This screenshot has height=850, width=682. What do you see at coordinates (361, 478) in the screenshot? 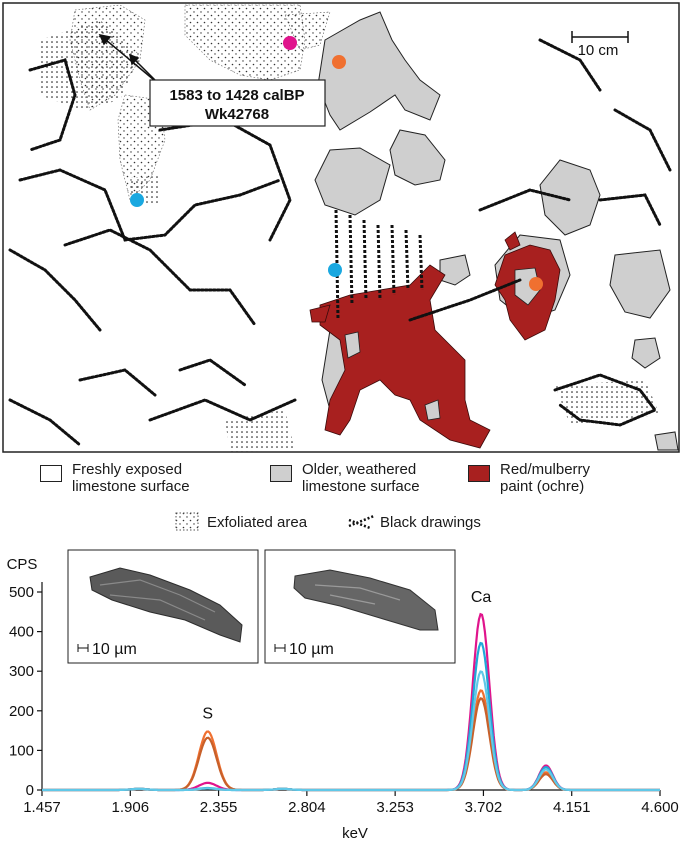
I see `legend-weathered: Older, weathered limestone surface` at bounding box center [361, 478].